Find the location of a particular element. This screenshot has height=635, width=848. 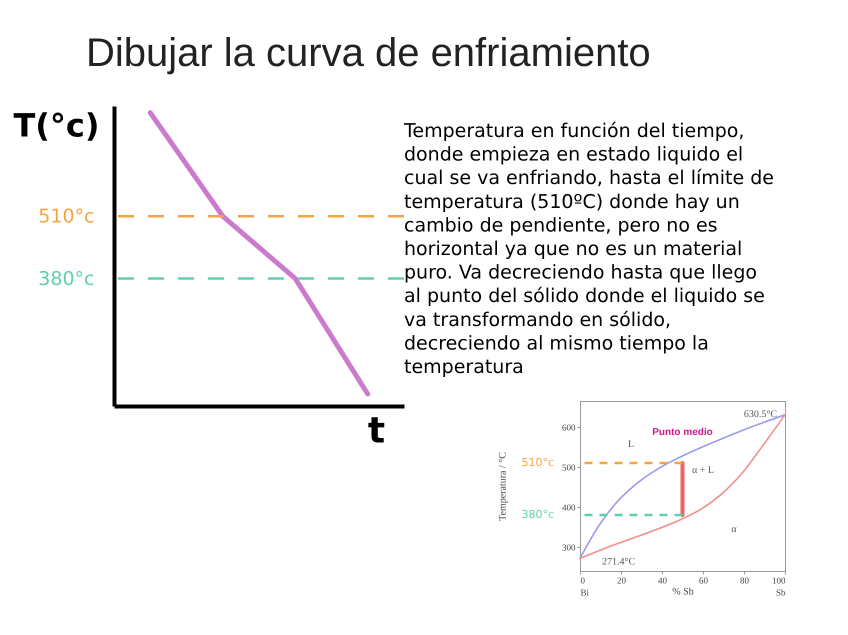

y-tick-label: 600 is located at coordinates (569, 427).